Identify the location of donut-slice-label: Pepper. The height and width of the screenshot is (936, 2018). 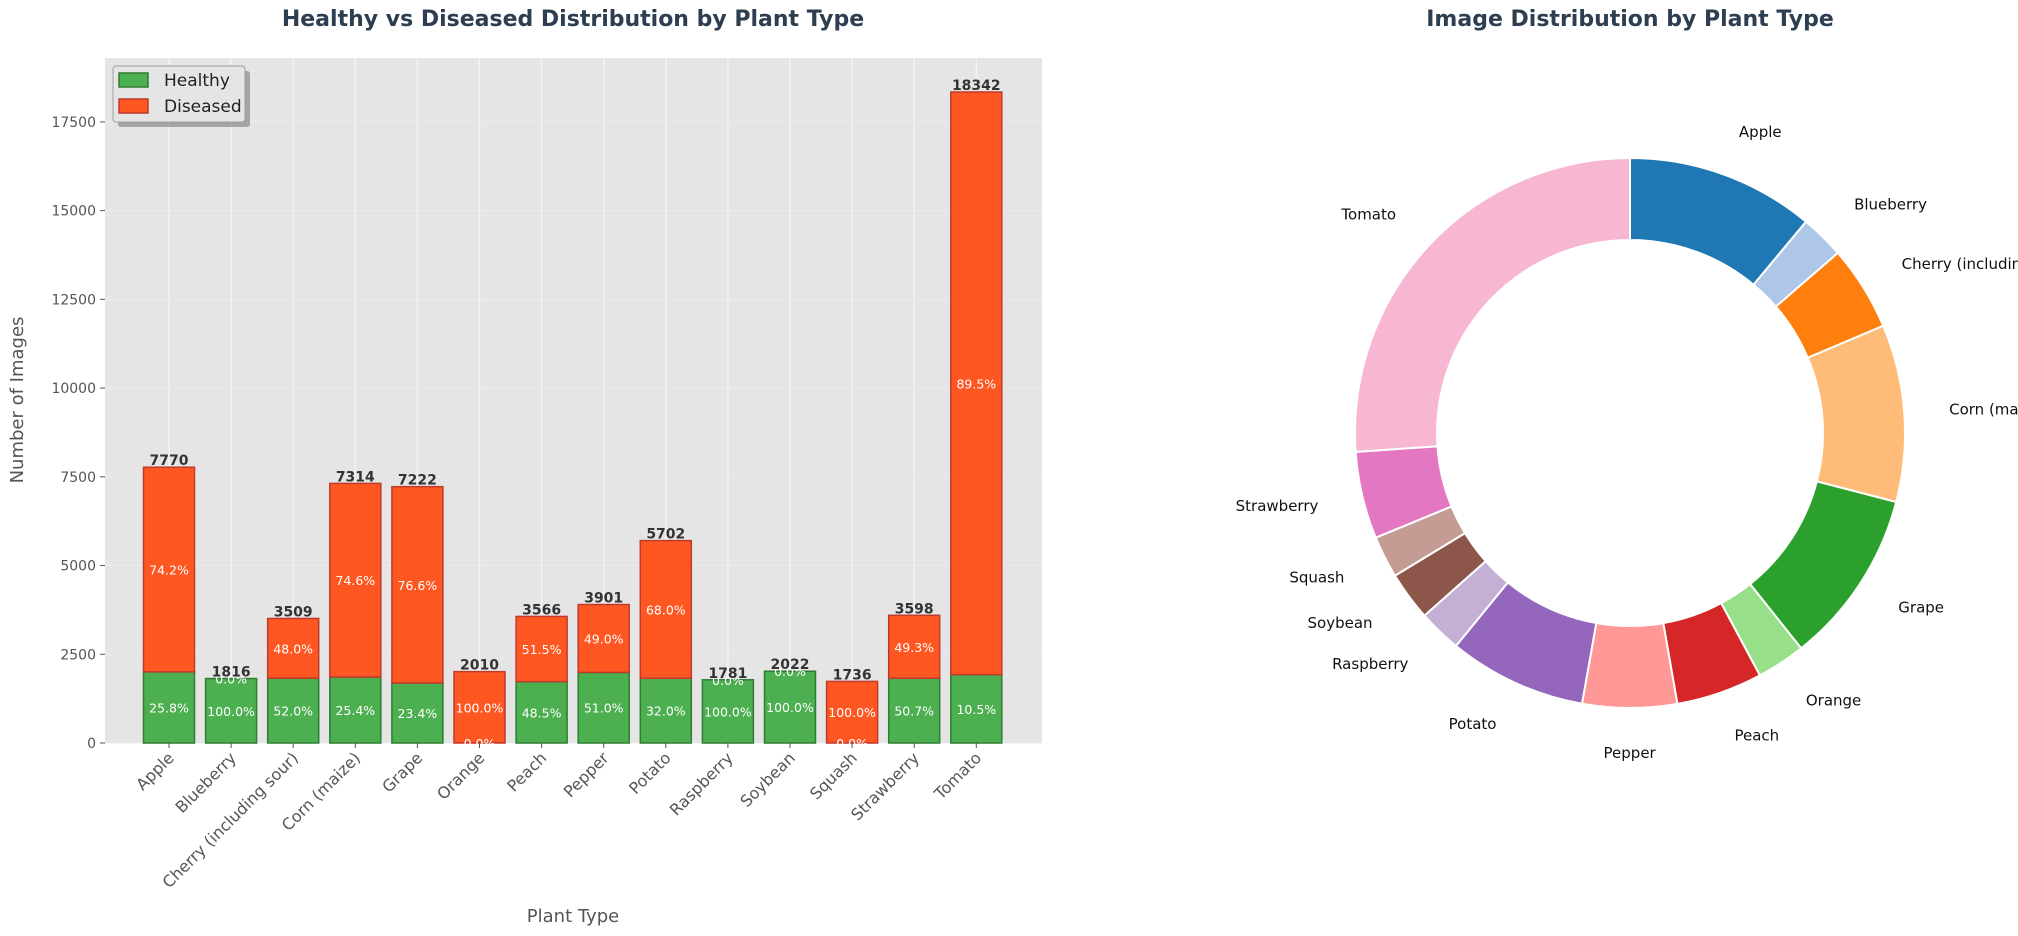
(1630, 753).